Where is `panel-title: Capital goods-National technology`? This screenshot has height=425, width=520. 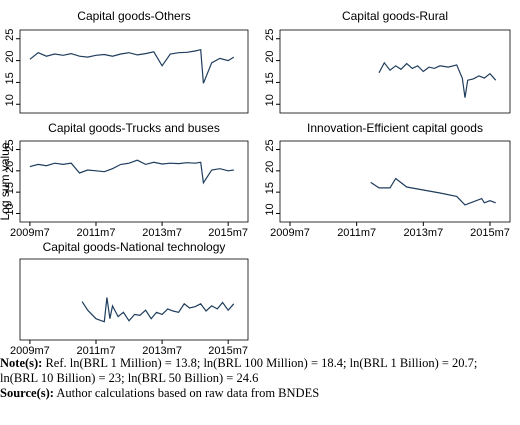
panel-title: Capital goods-National technology is located at coordinates (134, 247).